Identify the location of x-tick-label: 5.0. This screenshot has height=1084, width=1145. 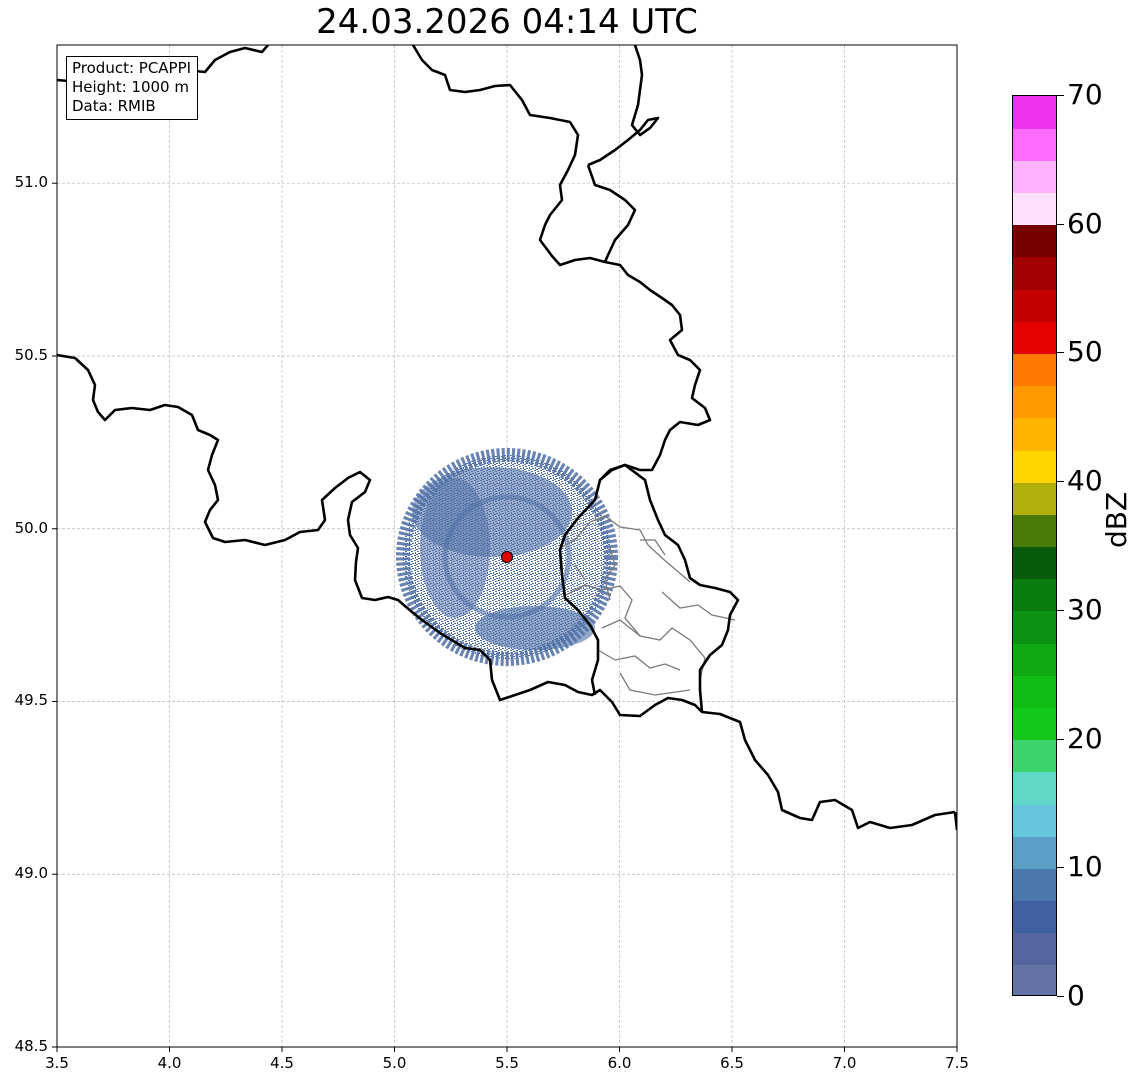
(394, 1063).